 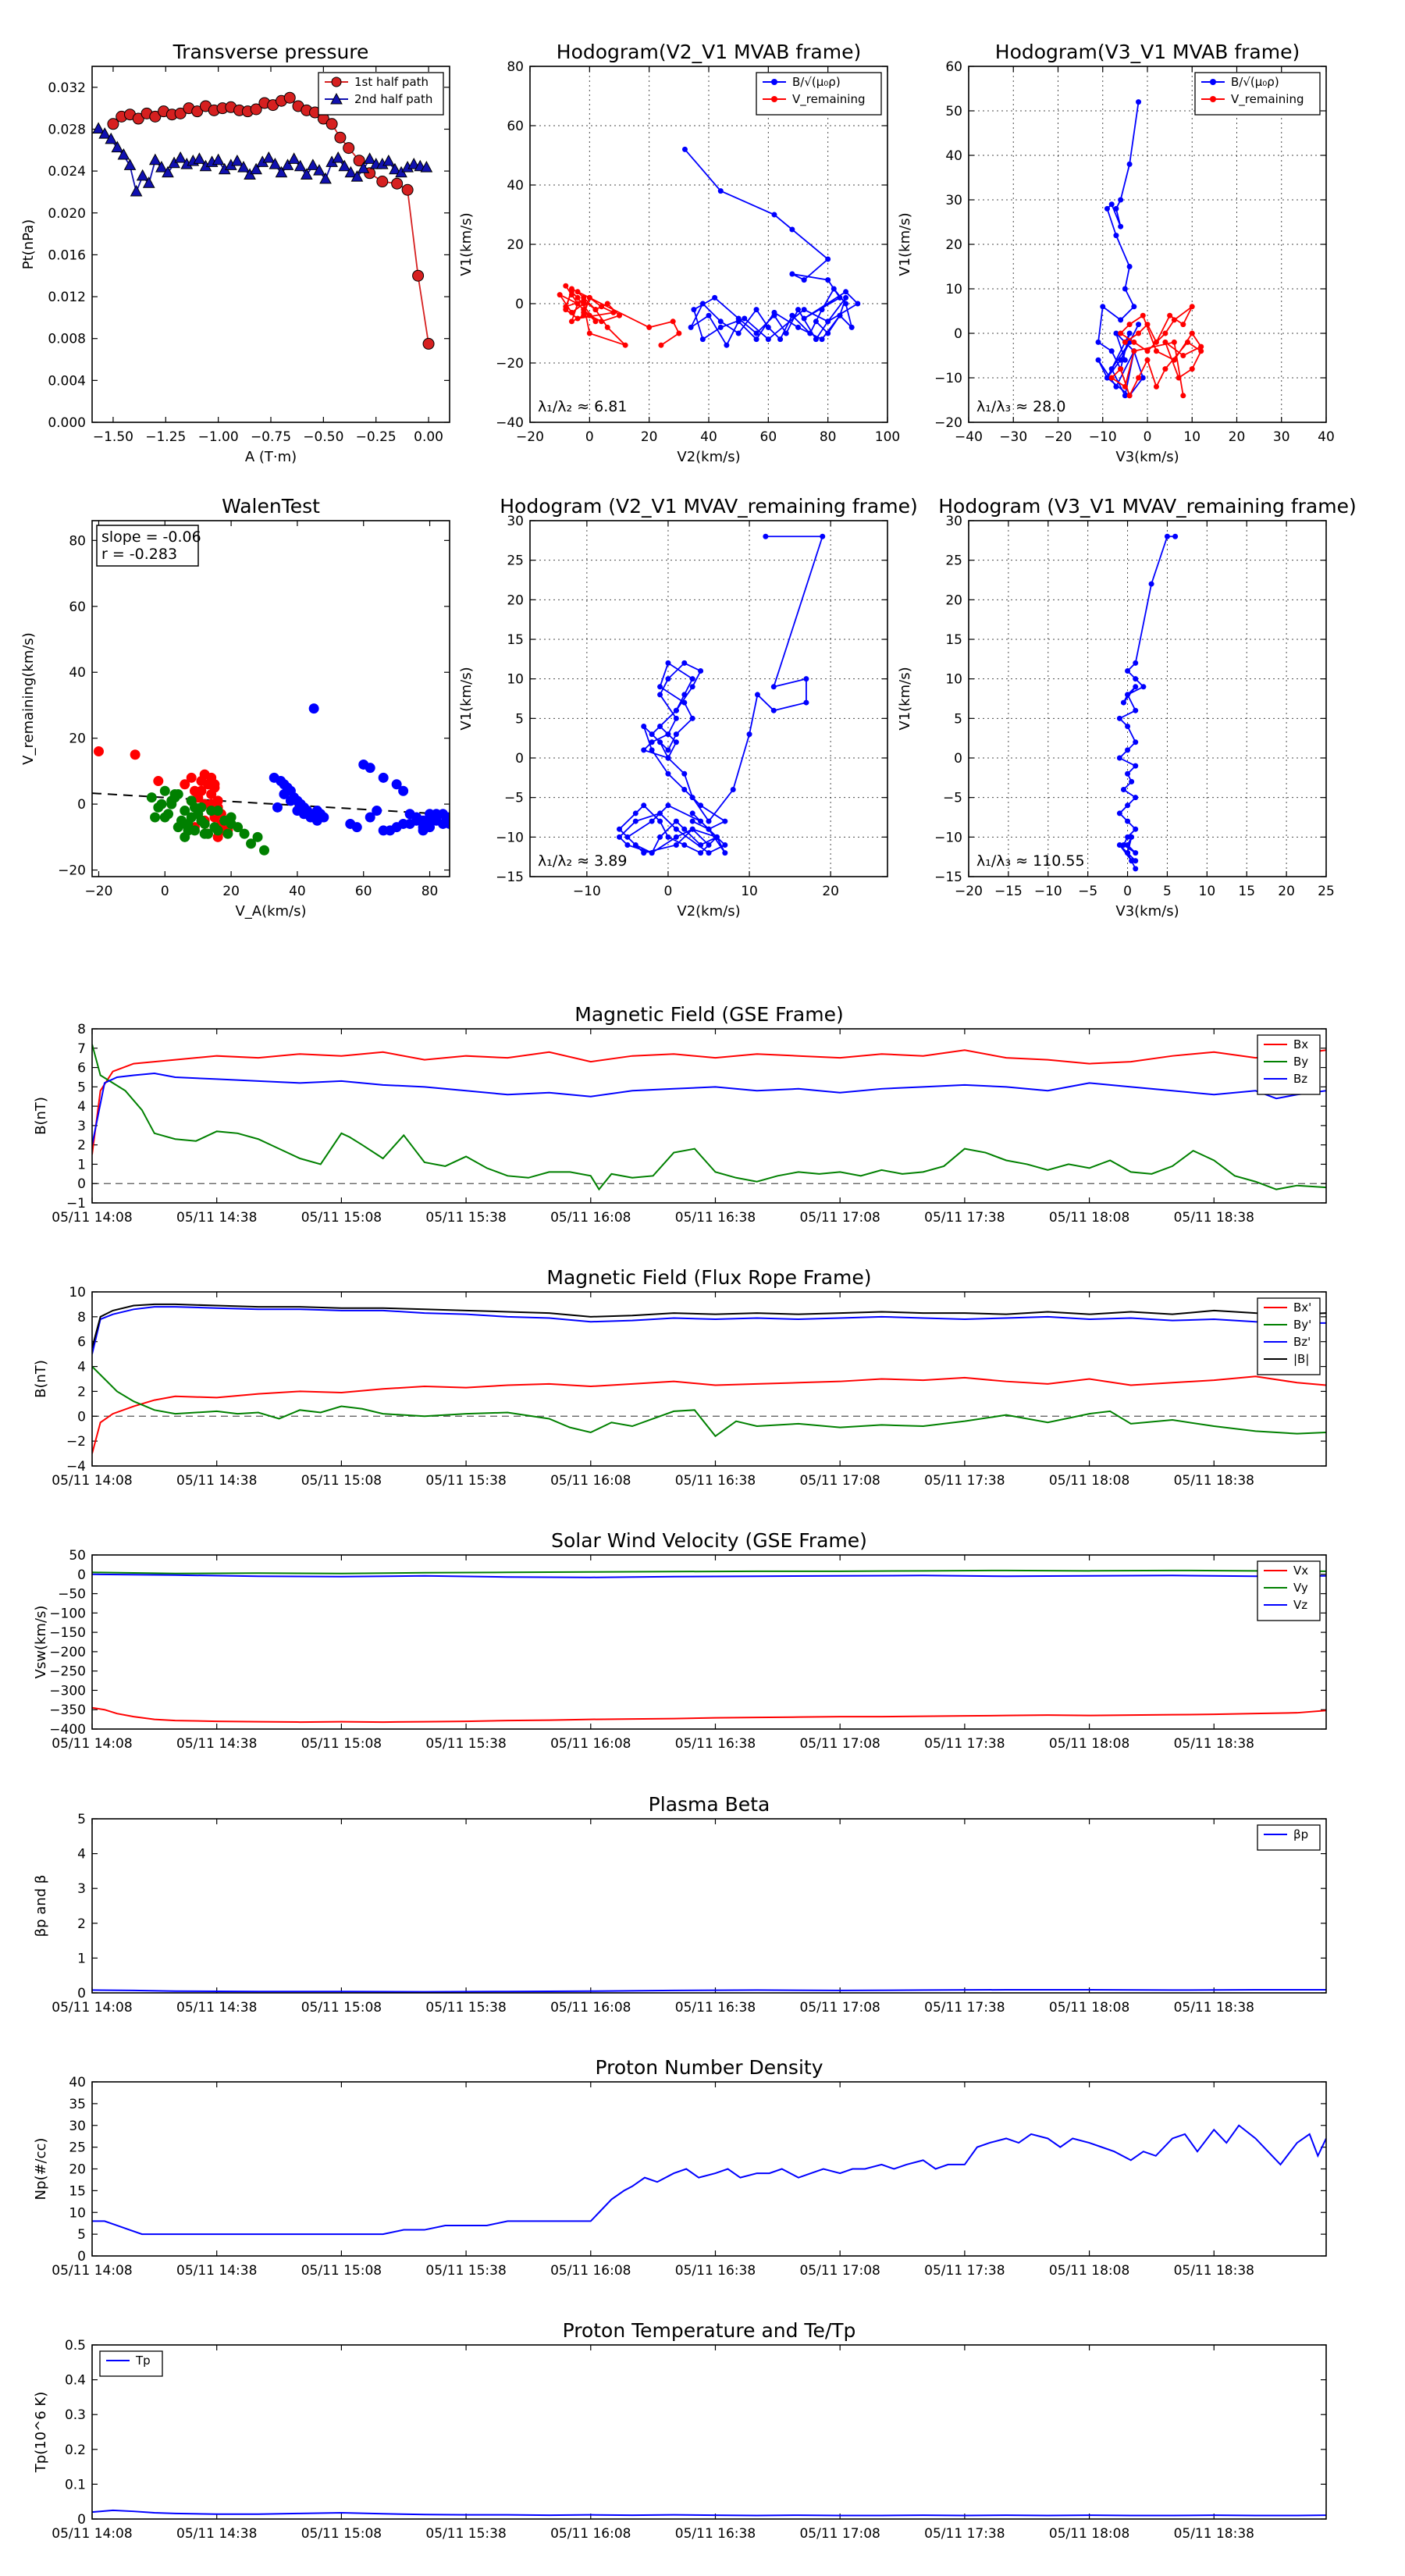 What do you see at coordinates (467, 244) in the screenshot?
I see `y-axis-label: V1(km/s)` at bounding box center [467, 244].